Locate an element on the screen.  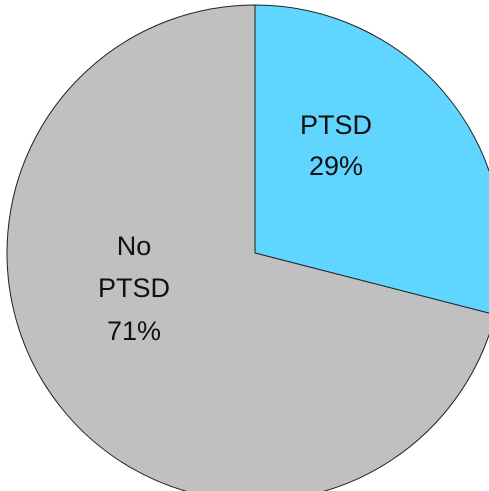
slice-label-no-ptsd-name-line2: PTSD is located at coordinates (134, 288).